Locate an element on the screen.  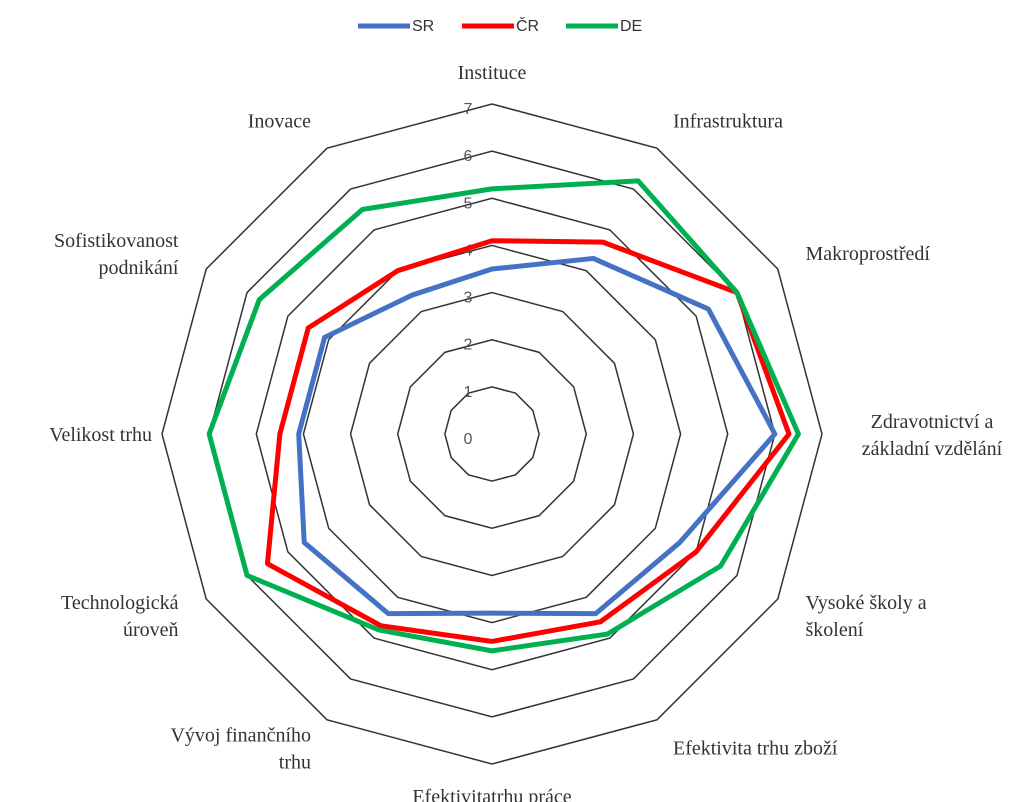
category-line: Vývoj finančního is located at coordinates (240, 736).